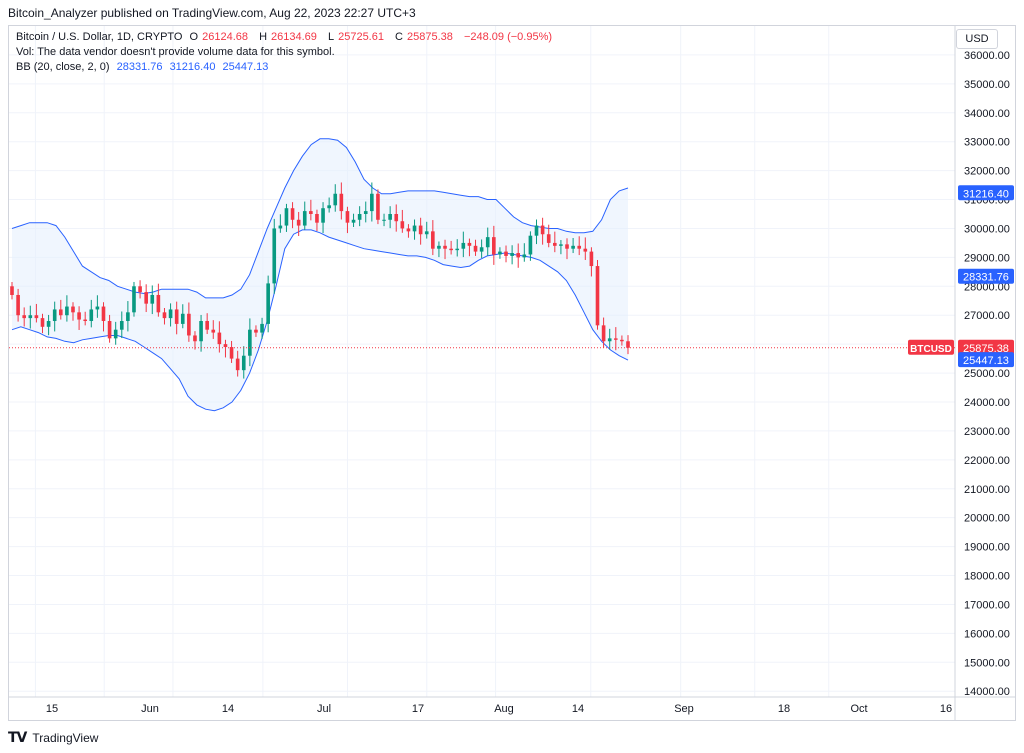  Describe the element at coordinates (139, 67) in the screenshot. I see `bb-basis-value: 28331.76` at that location.